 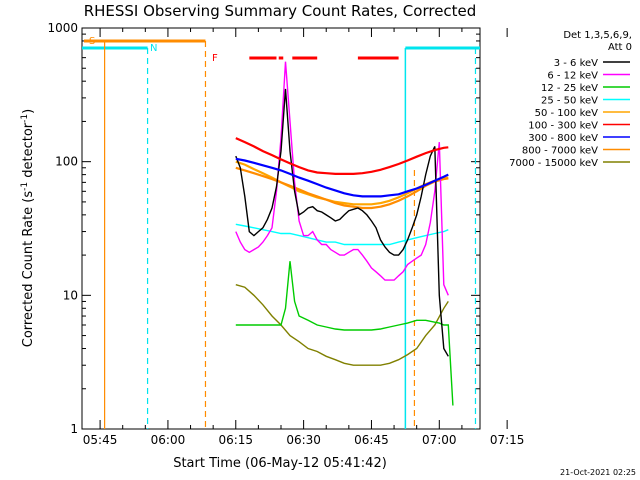 I want to click on x-tick-label: 06:00, so click(x=168, y=440).